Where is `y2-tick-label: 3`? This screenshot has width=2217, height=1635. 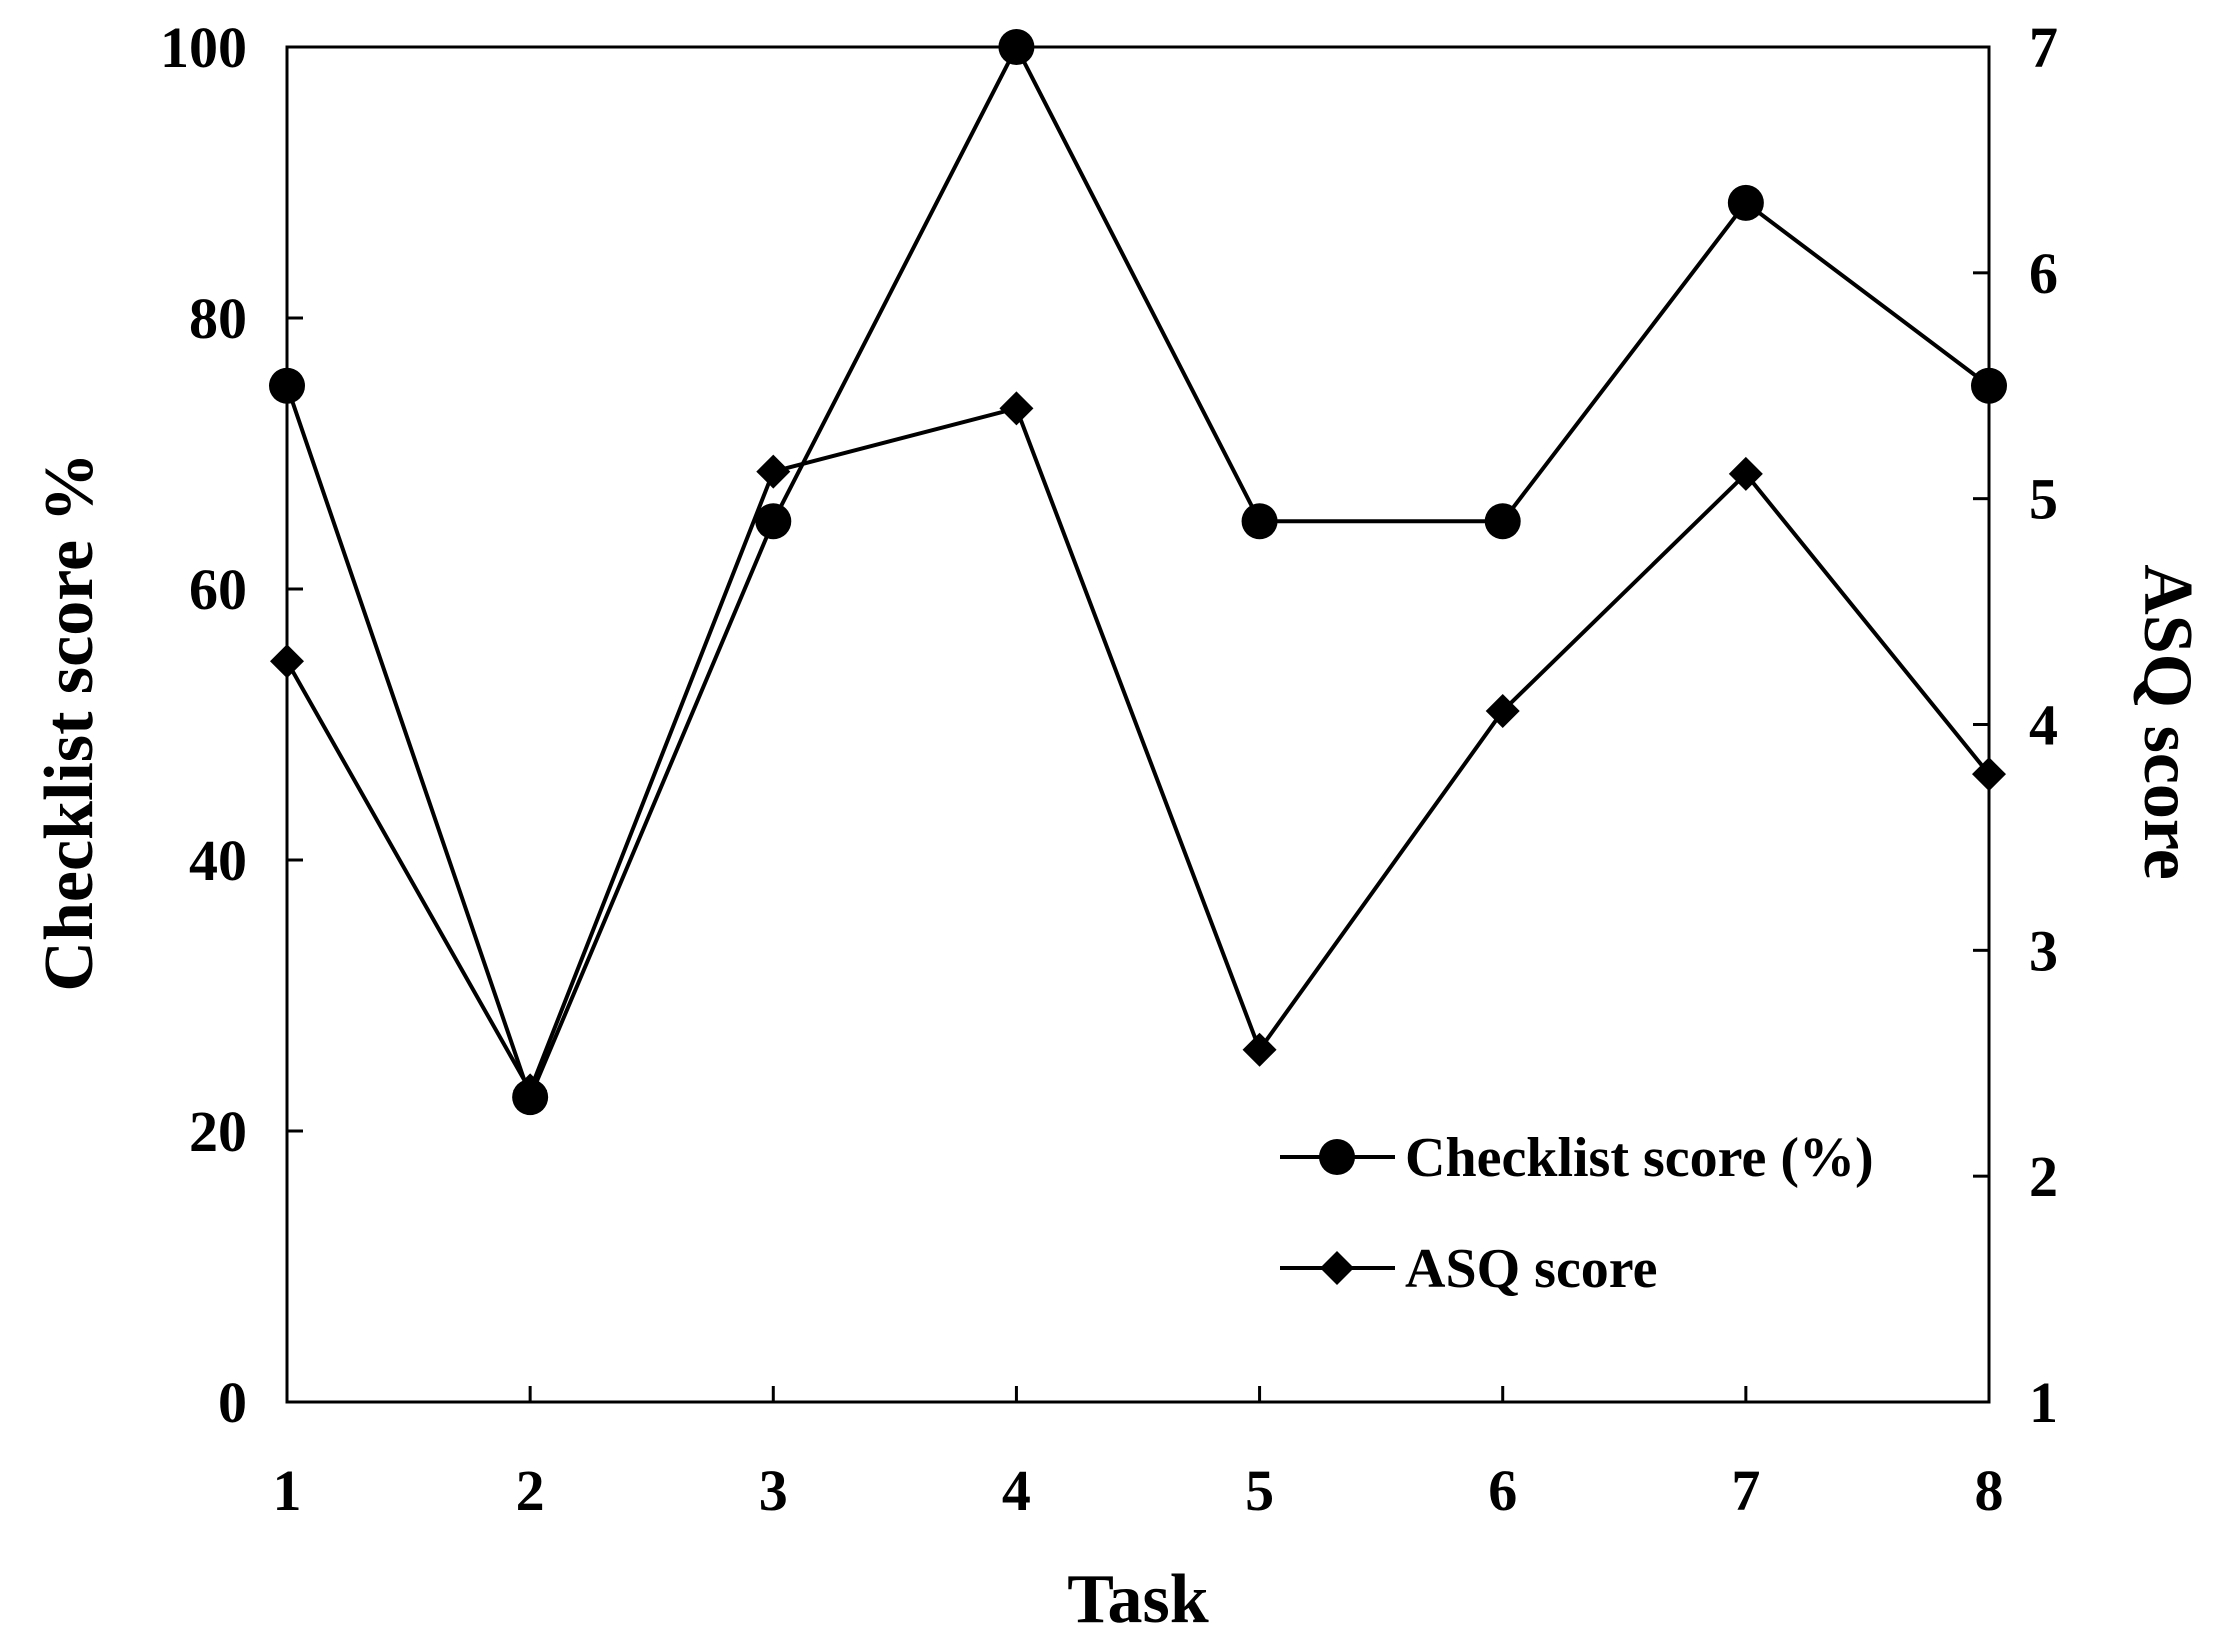
y2-tick-label: 3 is located at coordinates (2043, 950).